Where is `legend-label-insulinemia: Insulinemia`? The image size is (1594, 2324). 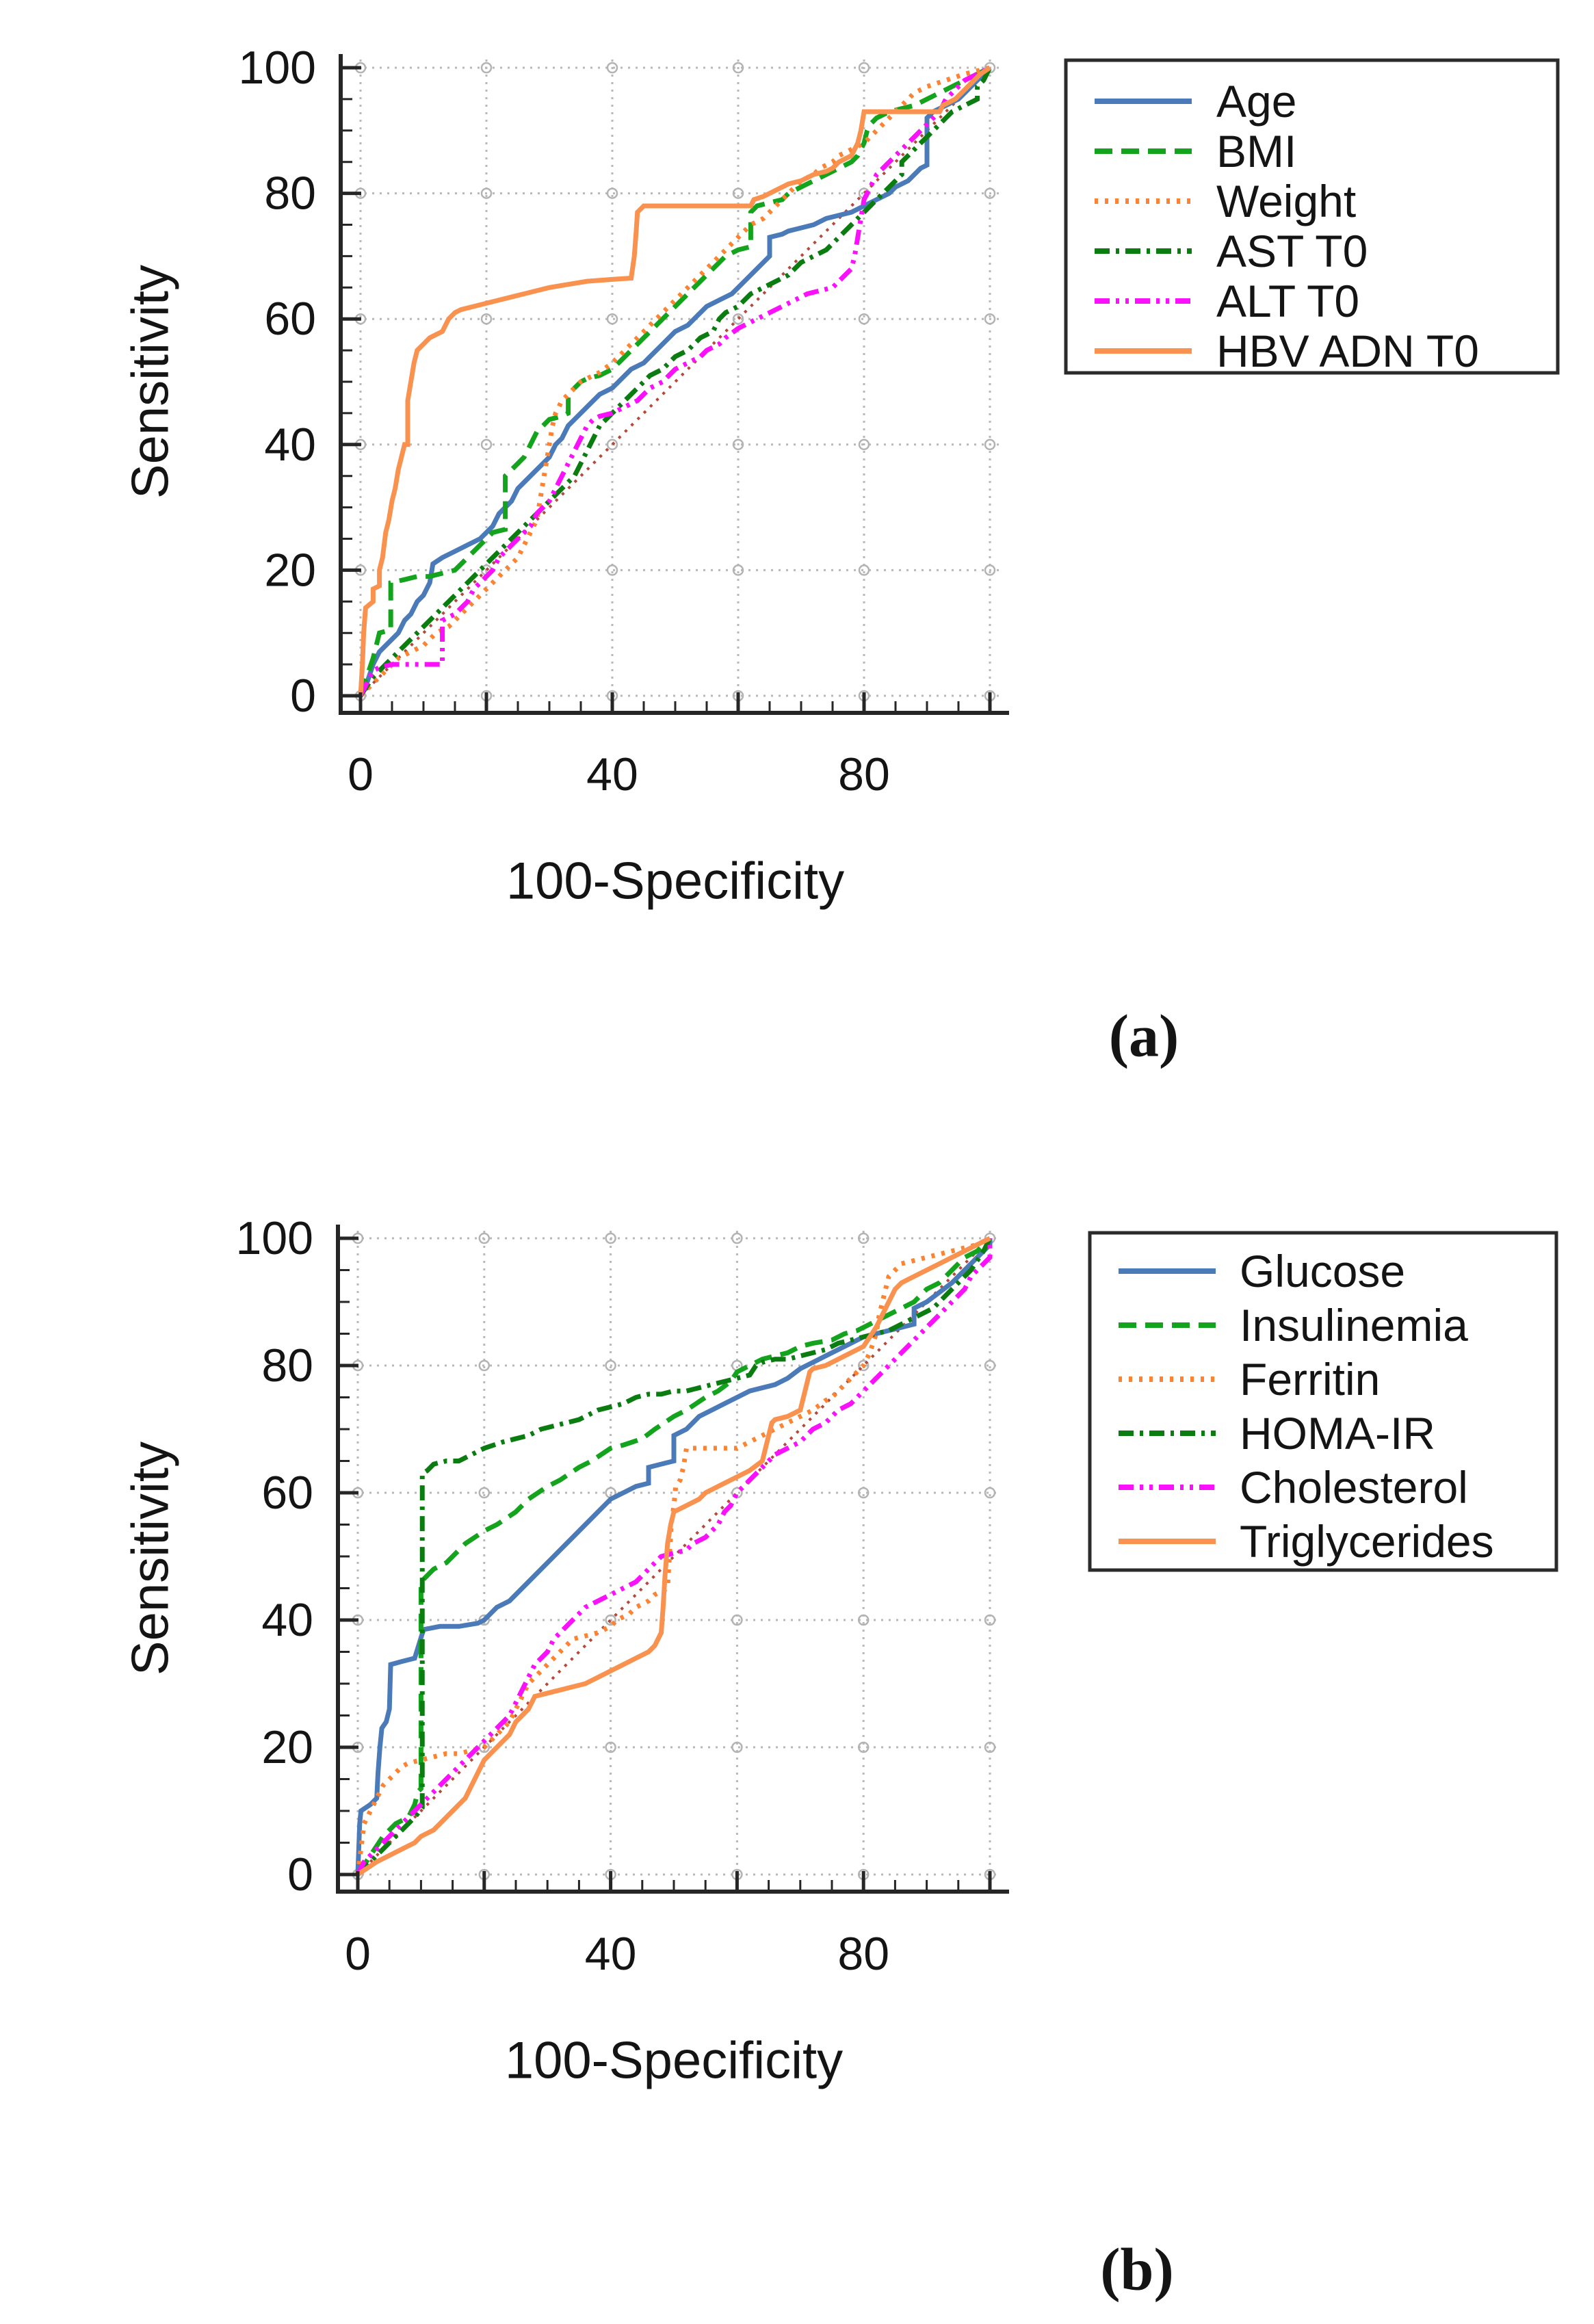
legend-label-insulinemia: Insulinemia is located at coordinates (1354, 1325).